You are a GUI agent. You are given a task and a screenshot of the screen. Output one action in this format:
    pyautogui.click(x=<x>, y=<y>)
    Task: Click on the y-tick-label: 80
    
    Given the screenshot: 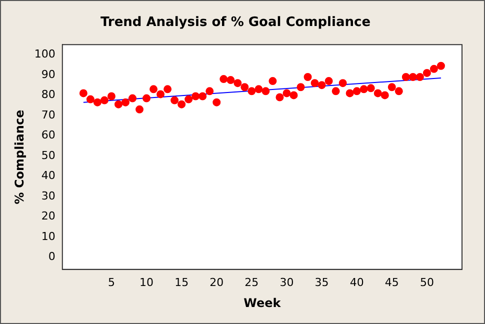 What is the action you would take?
    pyautogui.click(x=48, y=95)
    